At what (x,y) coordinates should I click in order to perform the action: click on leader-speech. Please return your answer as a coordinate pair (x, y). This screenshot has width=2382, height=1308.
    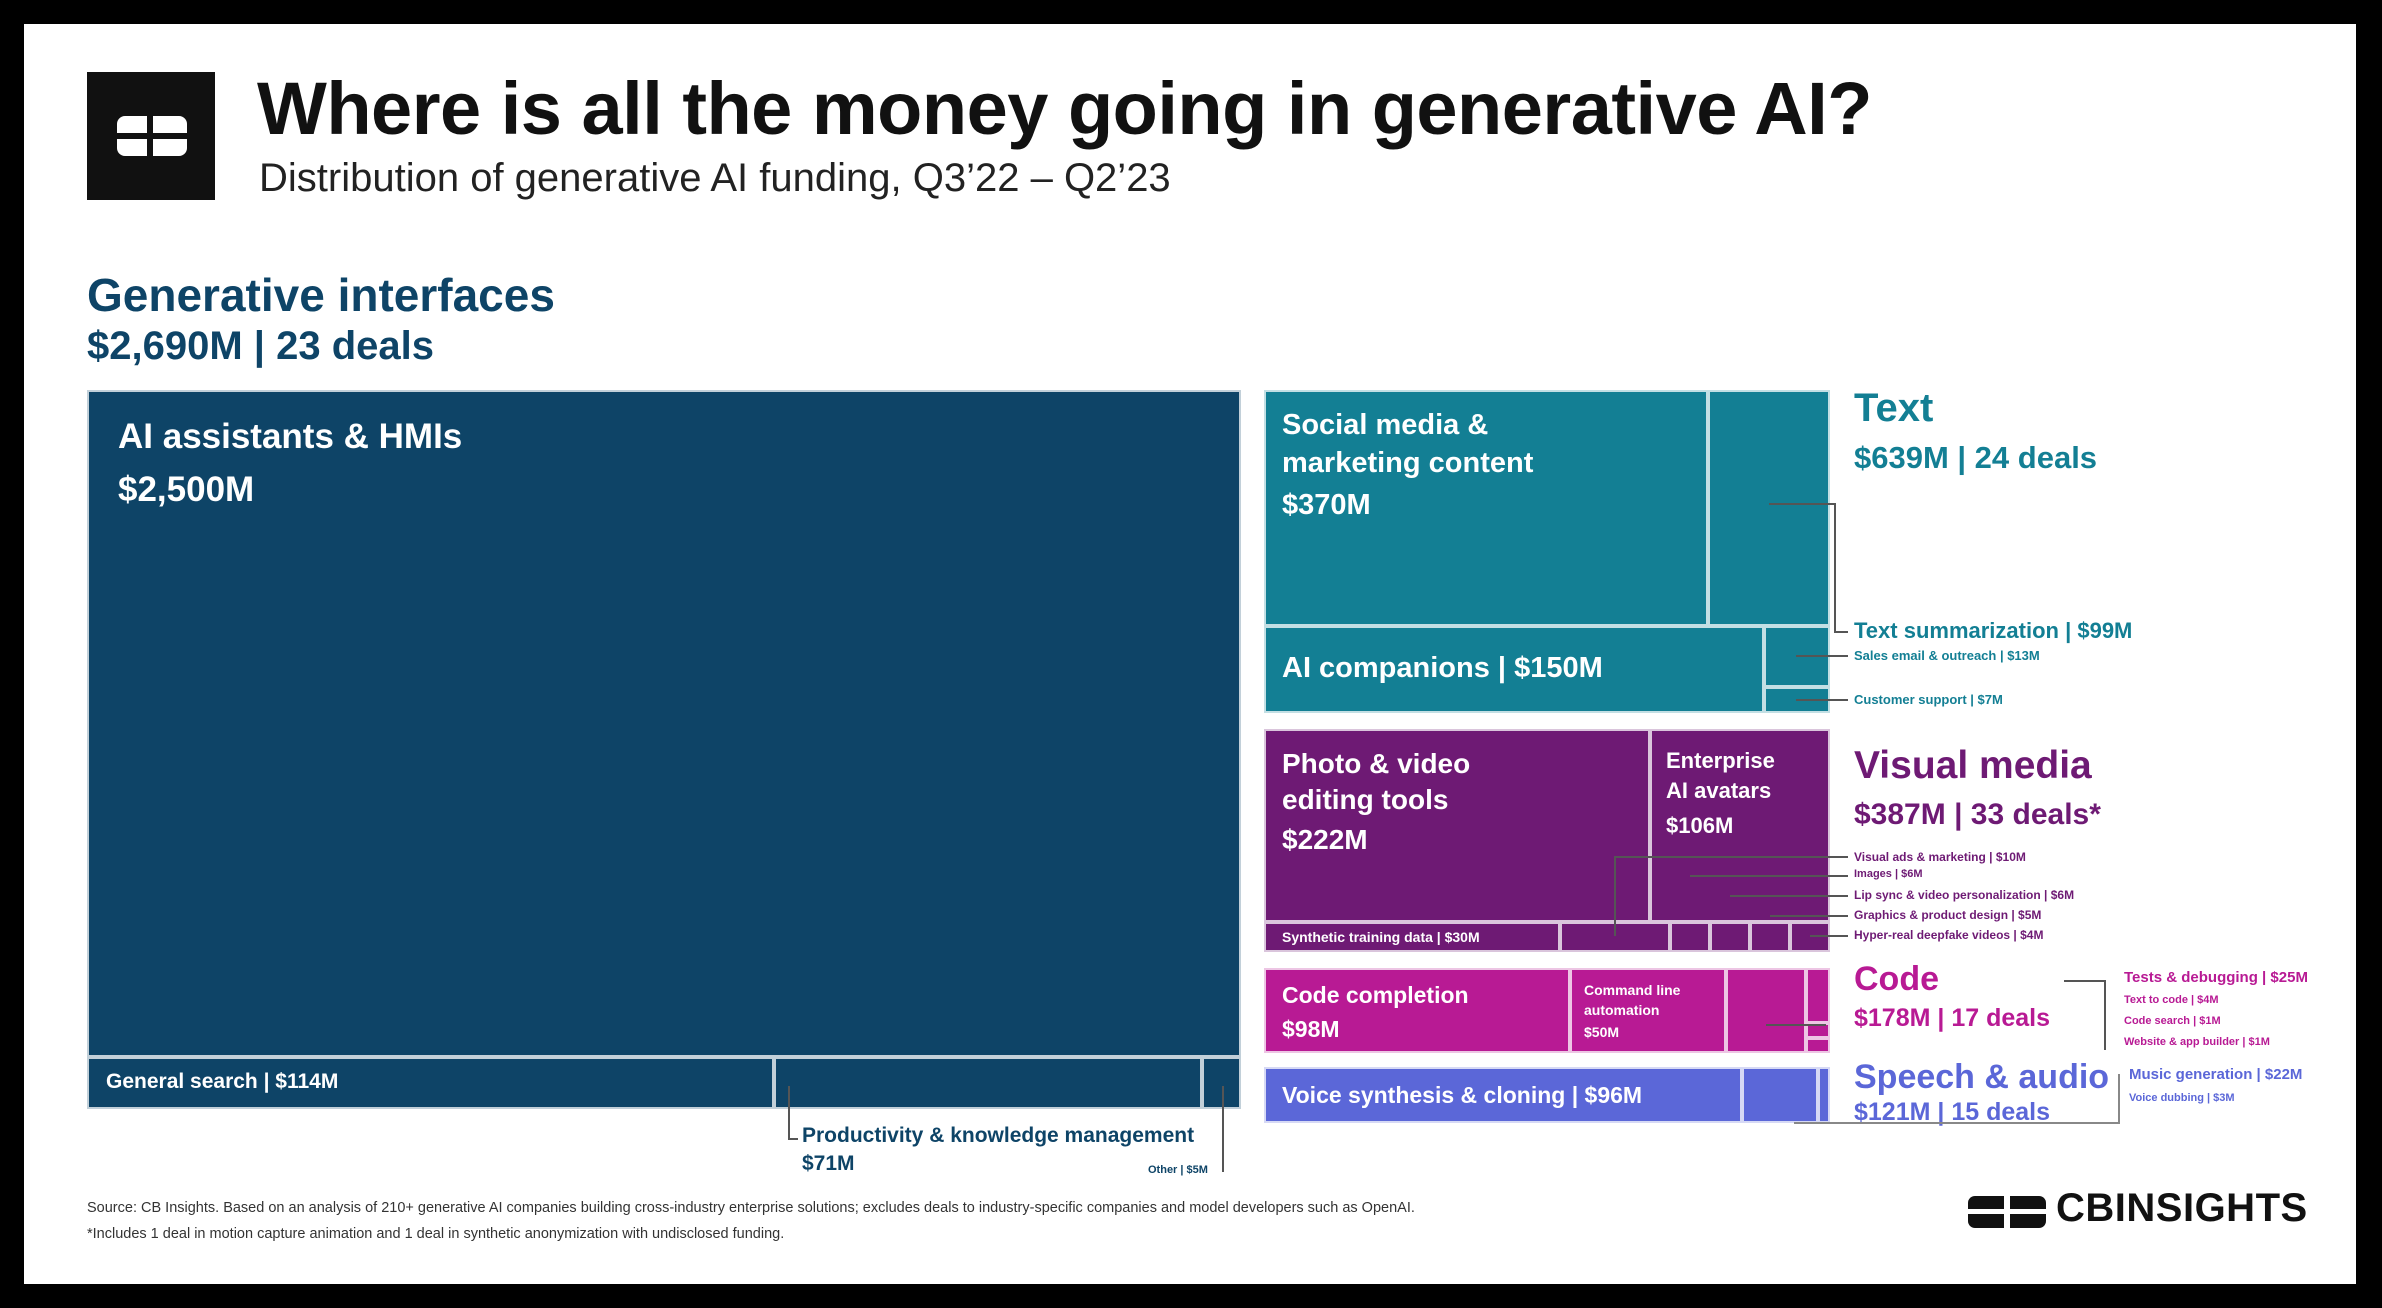
    Looking at the image, I should click on (1957, 1123).